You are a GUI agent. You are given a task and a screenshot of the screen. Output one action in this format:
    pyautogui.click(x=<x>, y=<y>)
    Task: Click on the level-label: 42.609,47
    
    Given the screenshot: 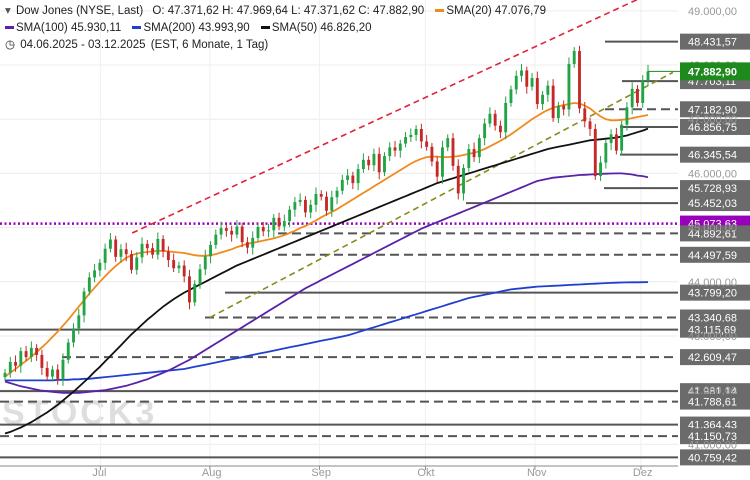 What is the action you would take?
    pyautogui.click(x=712, y=358)
    